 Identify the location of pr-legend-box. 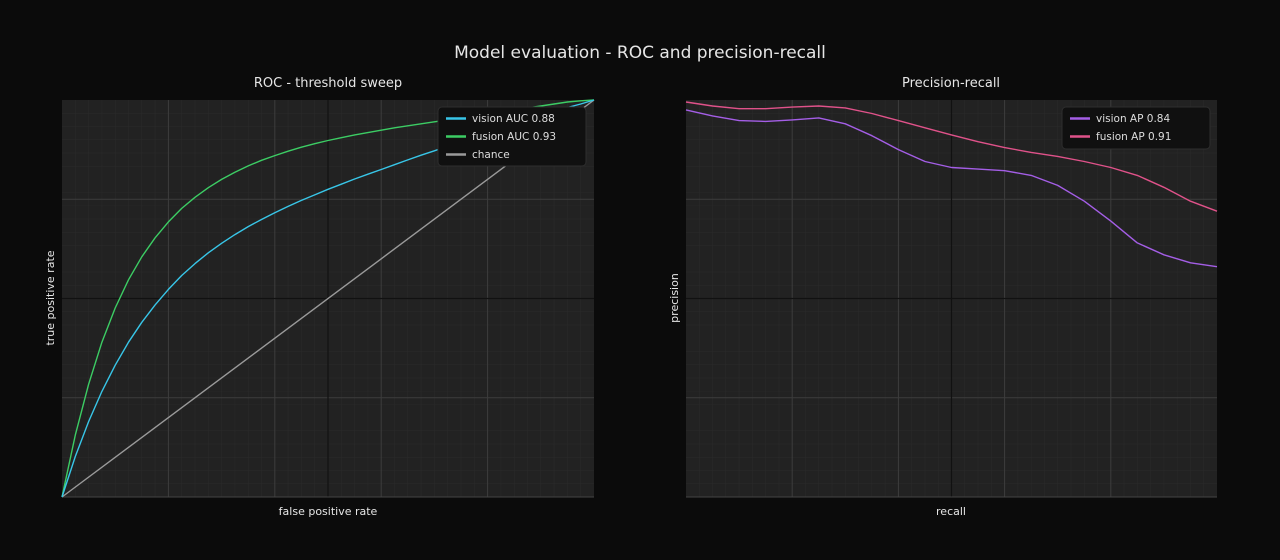
(1136, 128).